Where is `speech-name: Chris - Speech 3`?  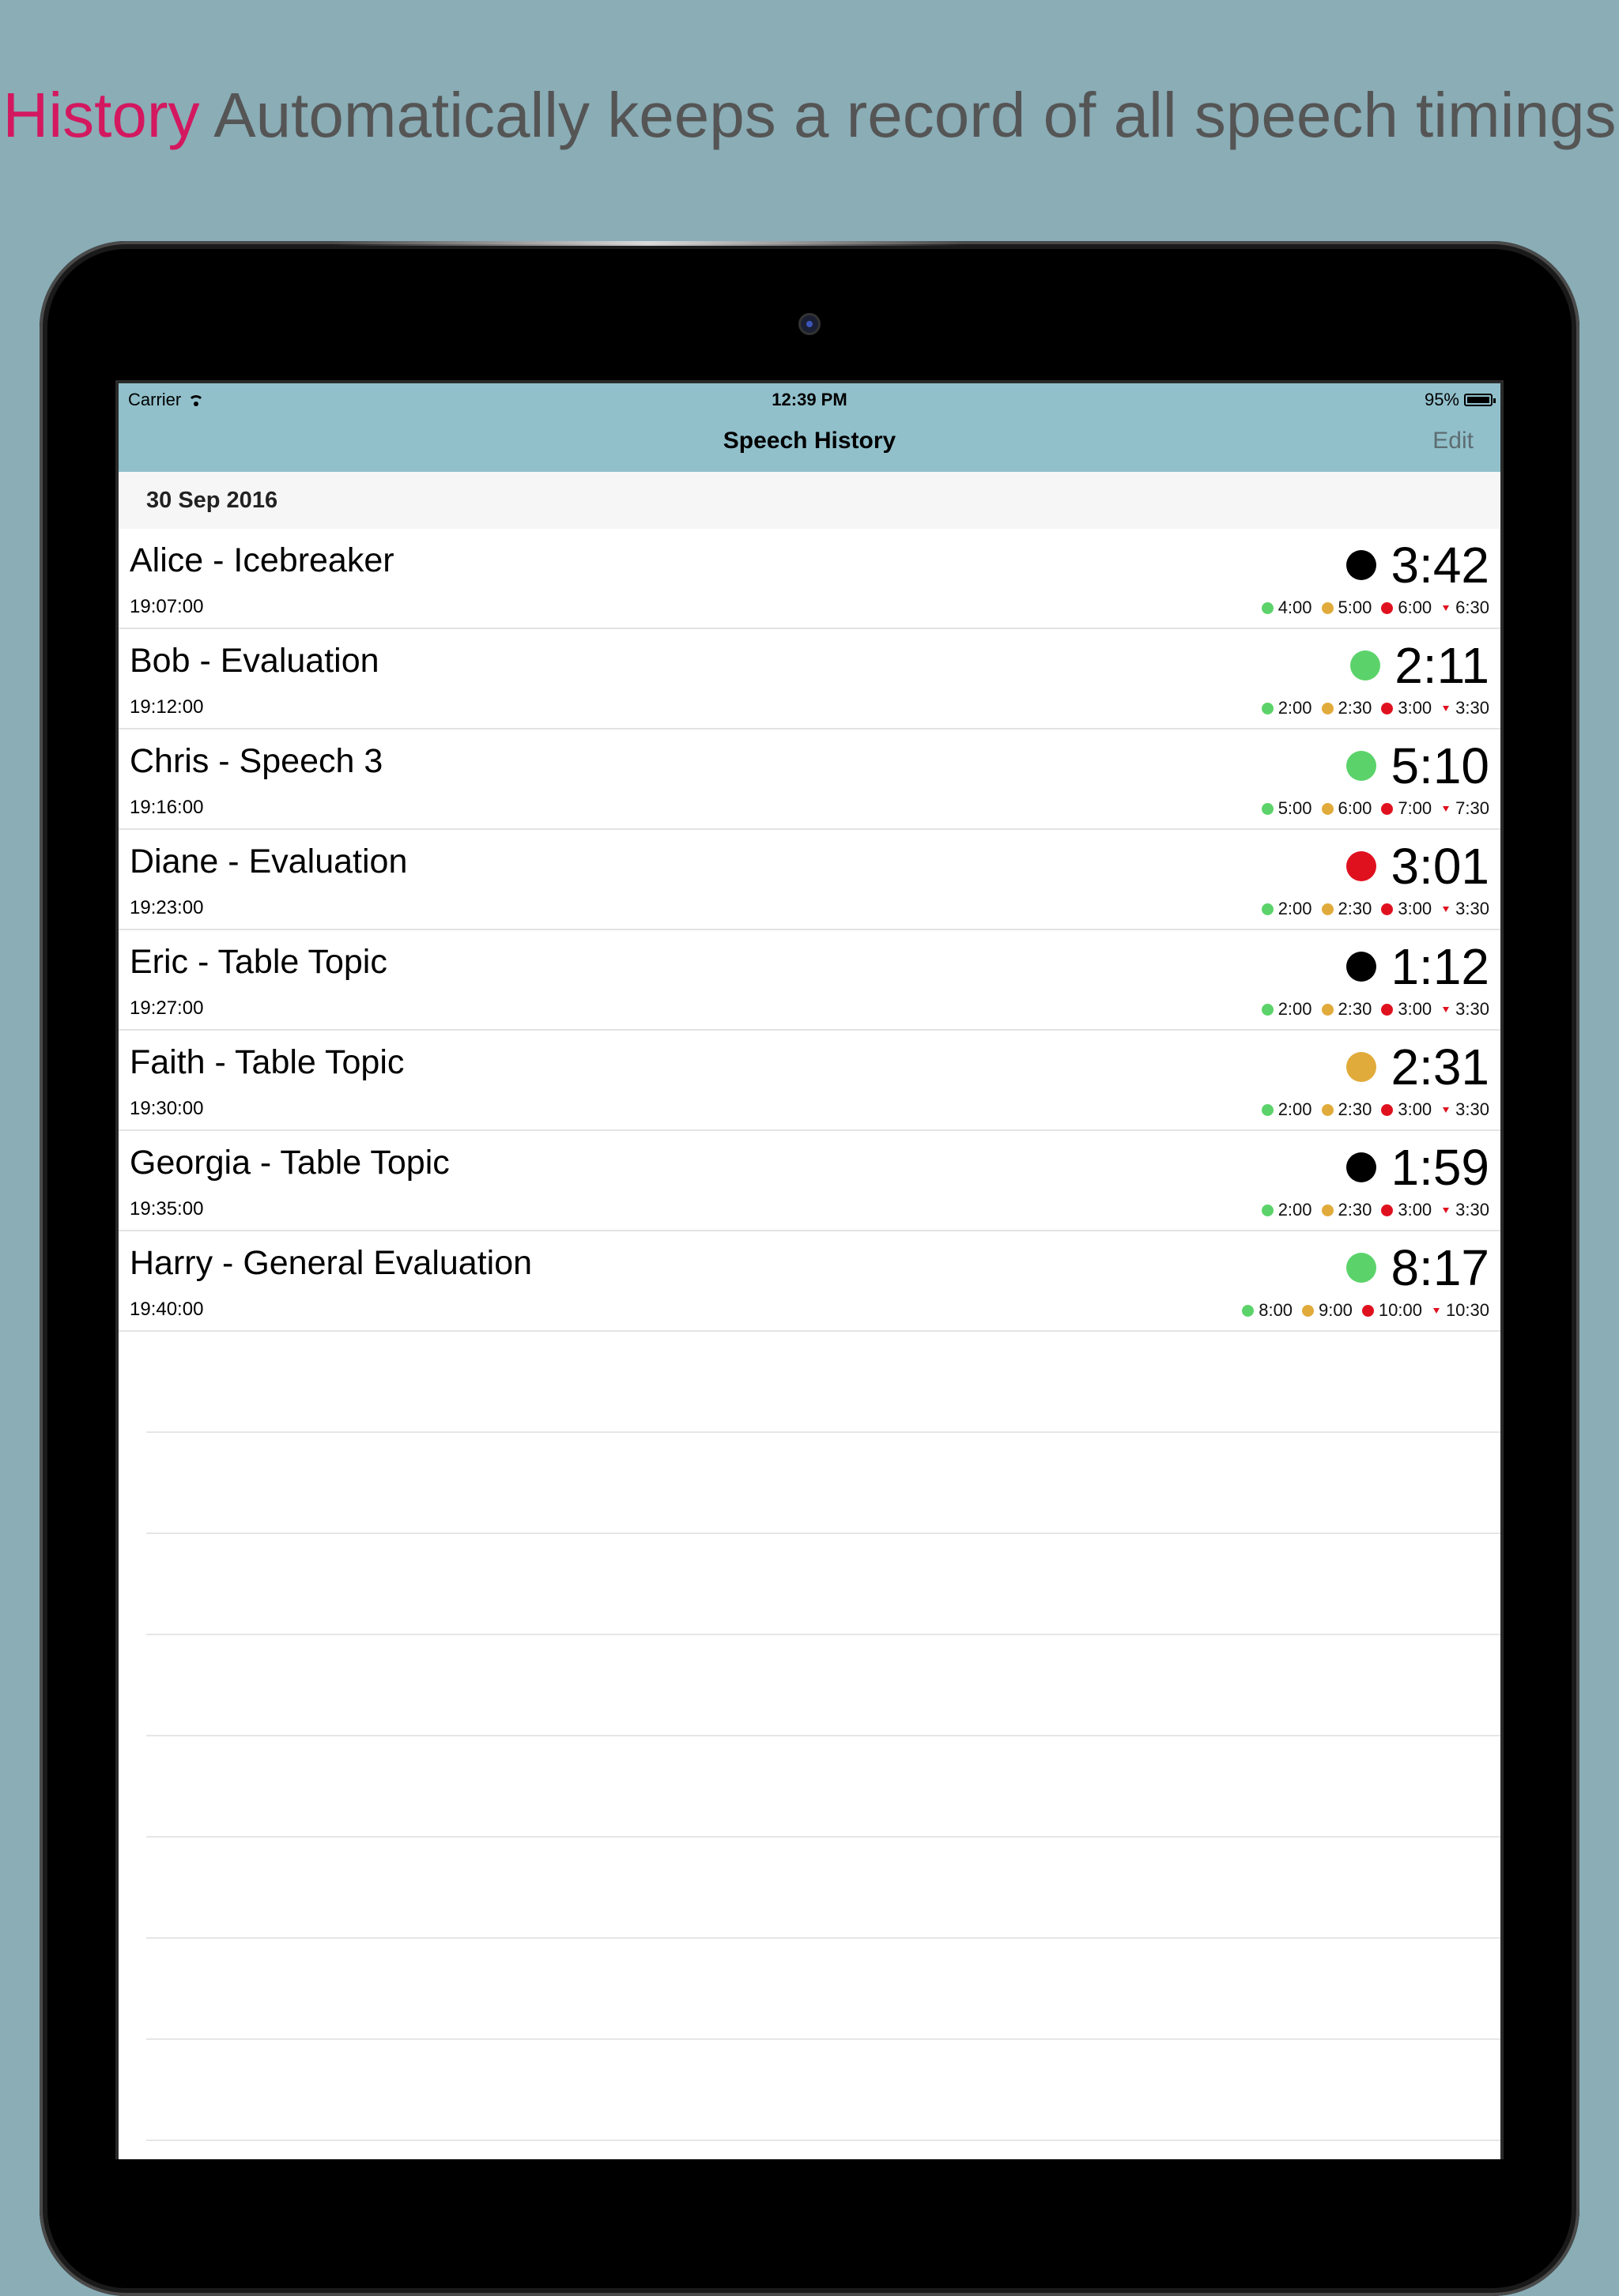 speech-name: Chris - Speech 3 is located at coordinates (256, 761).